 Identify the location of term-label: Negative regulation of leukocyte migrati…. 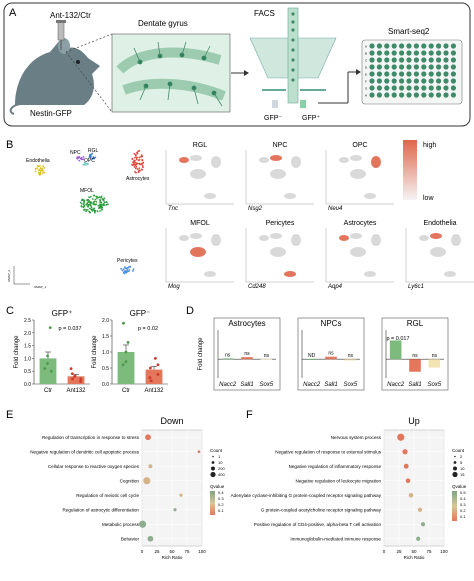
(338, 481).